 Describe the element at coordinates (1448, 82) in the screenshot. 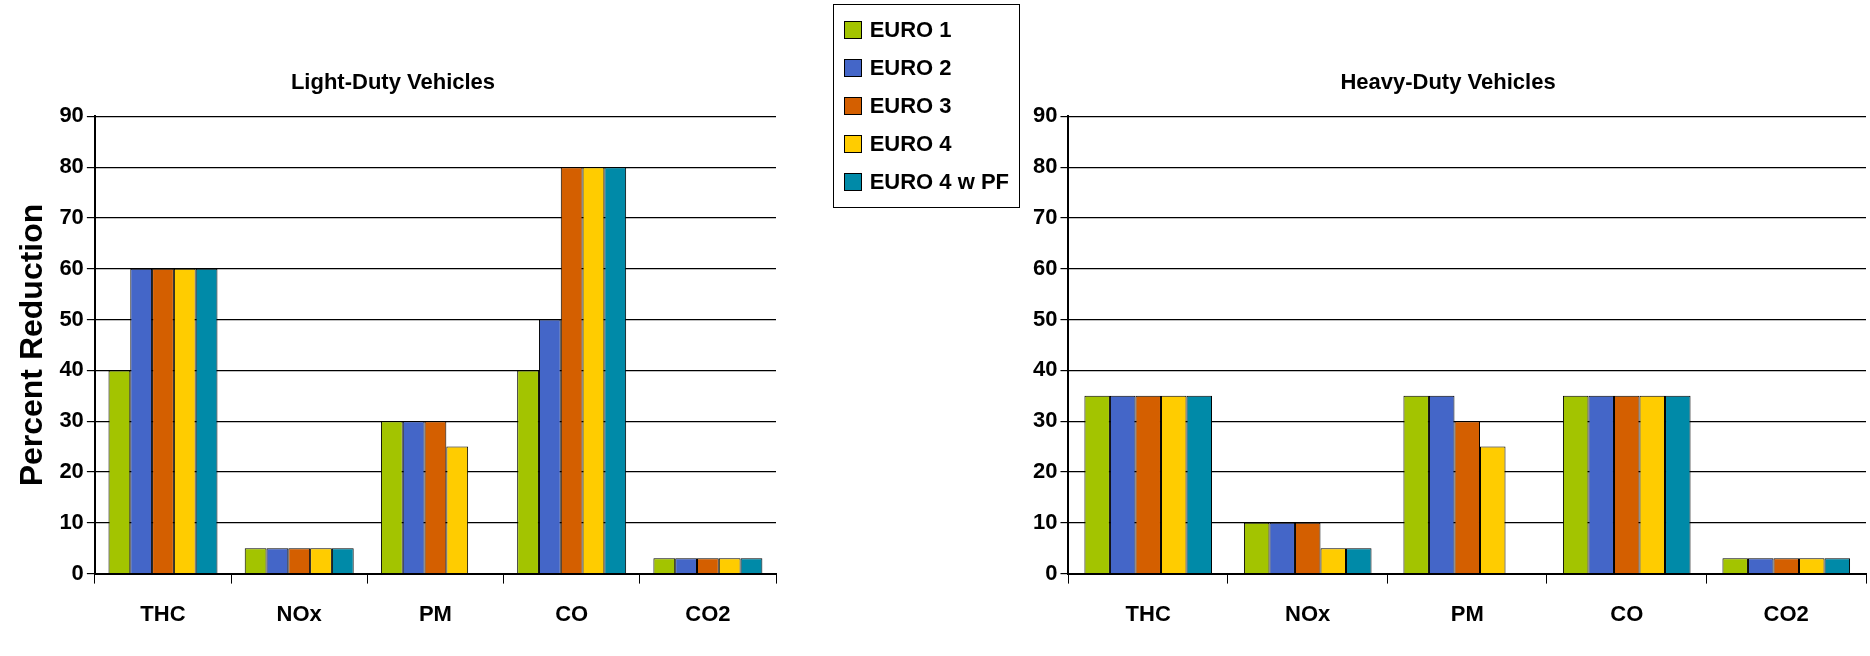

I see `chart-title: Heavy-Duty Vehicles` at that location.